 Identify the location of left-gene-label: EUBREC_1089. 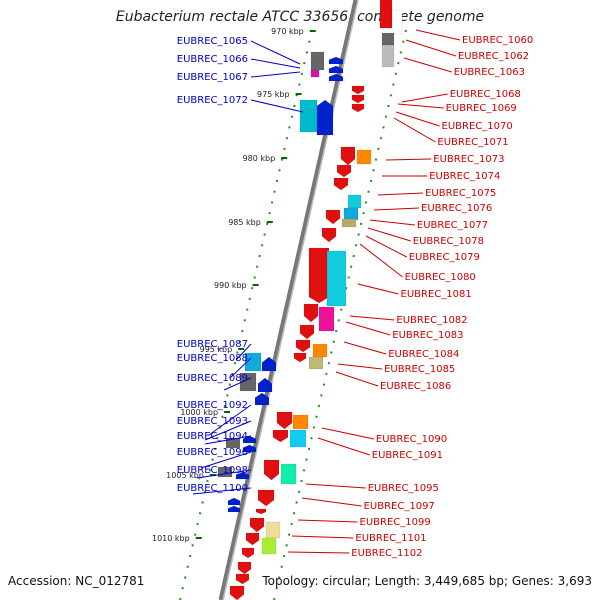
(212, 378).